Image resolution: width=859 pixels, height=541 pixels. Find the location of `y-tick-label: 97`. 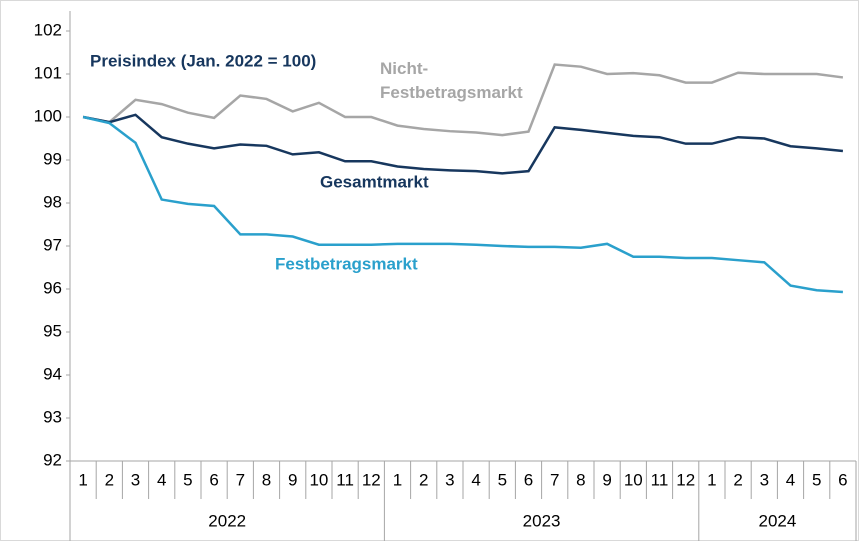

y-tick-label: 97 is located at coordinates (52, 244).